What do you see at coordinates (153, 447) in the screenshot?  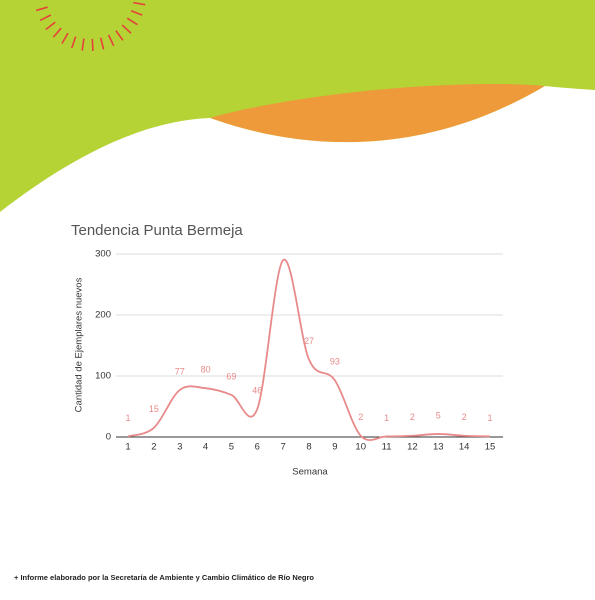 I see `x-tick-label: 2` at bounding box center [153, 447].